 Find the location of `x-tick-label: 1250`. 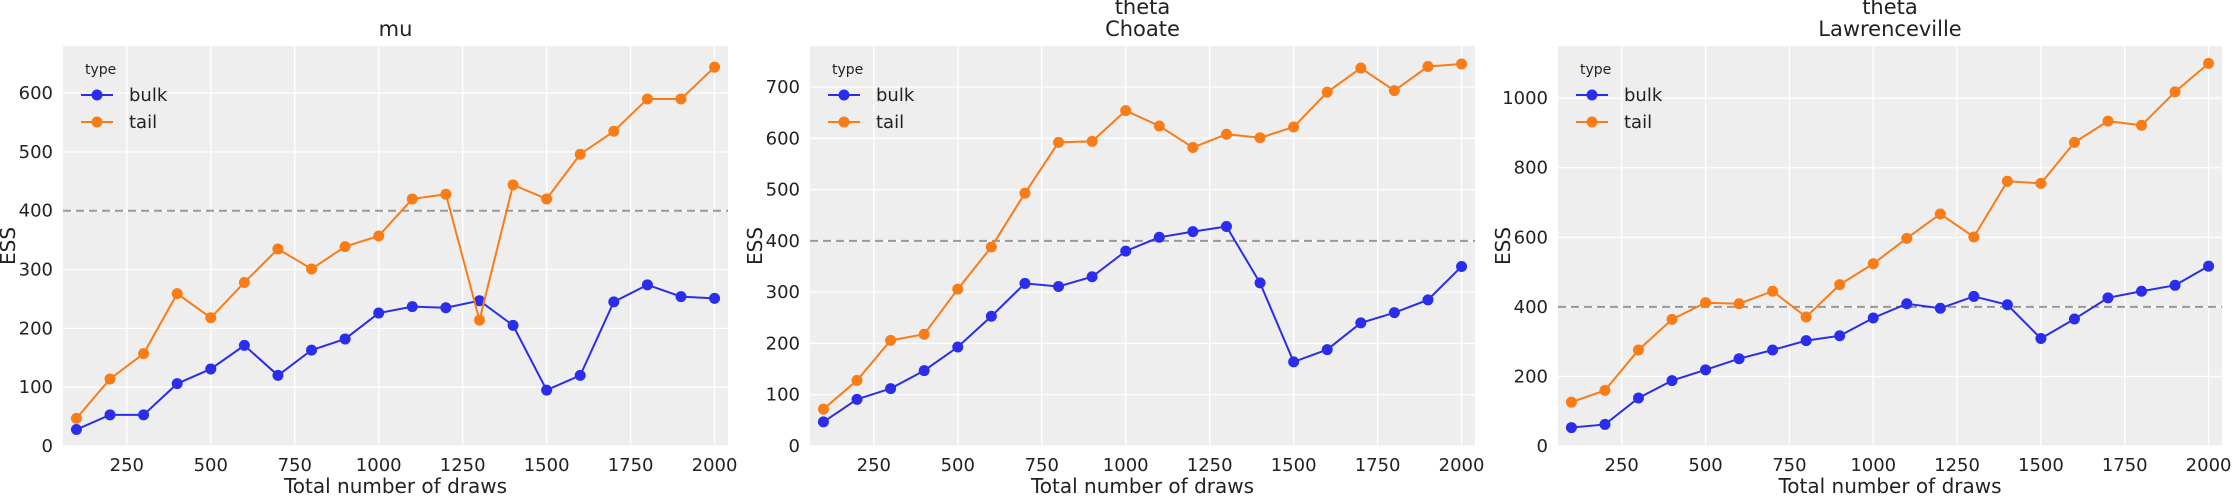

x-tick-label: 1250 is located at coordinates (1210, 465).